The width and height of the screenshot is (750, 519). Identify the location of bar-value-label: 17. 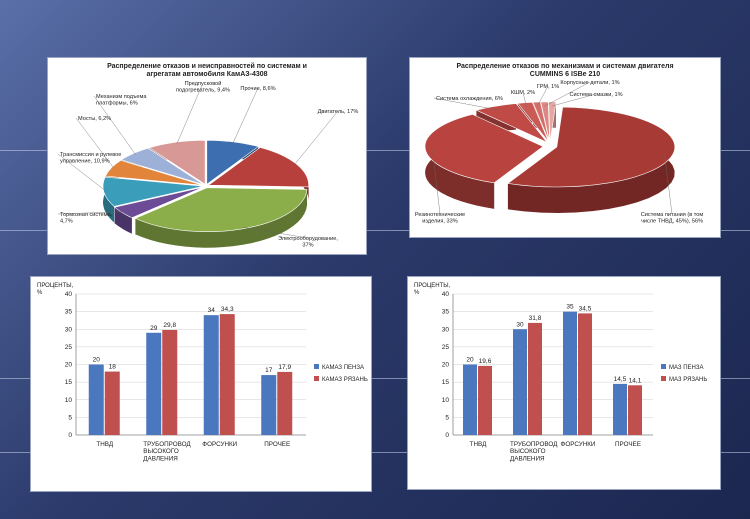
(269, 370).